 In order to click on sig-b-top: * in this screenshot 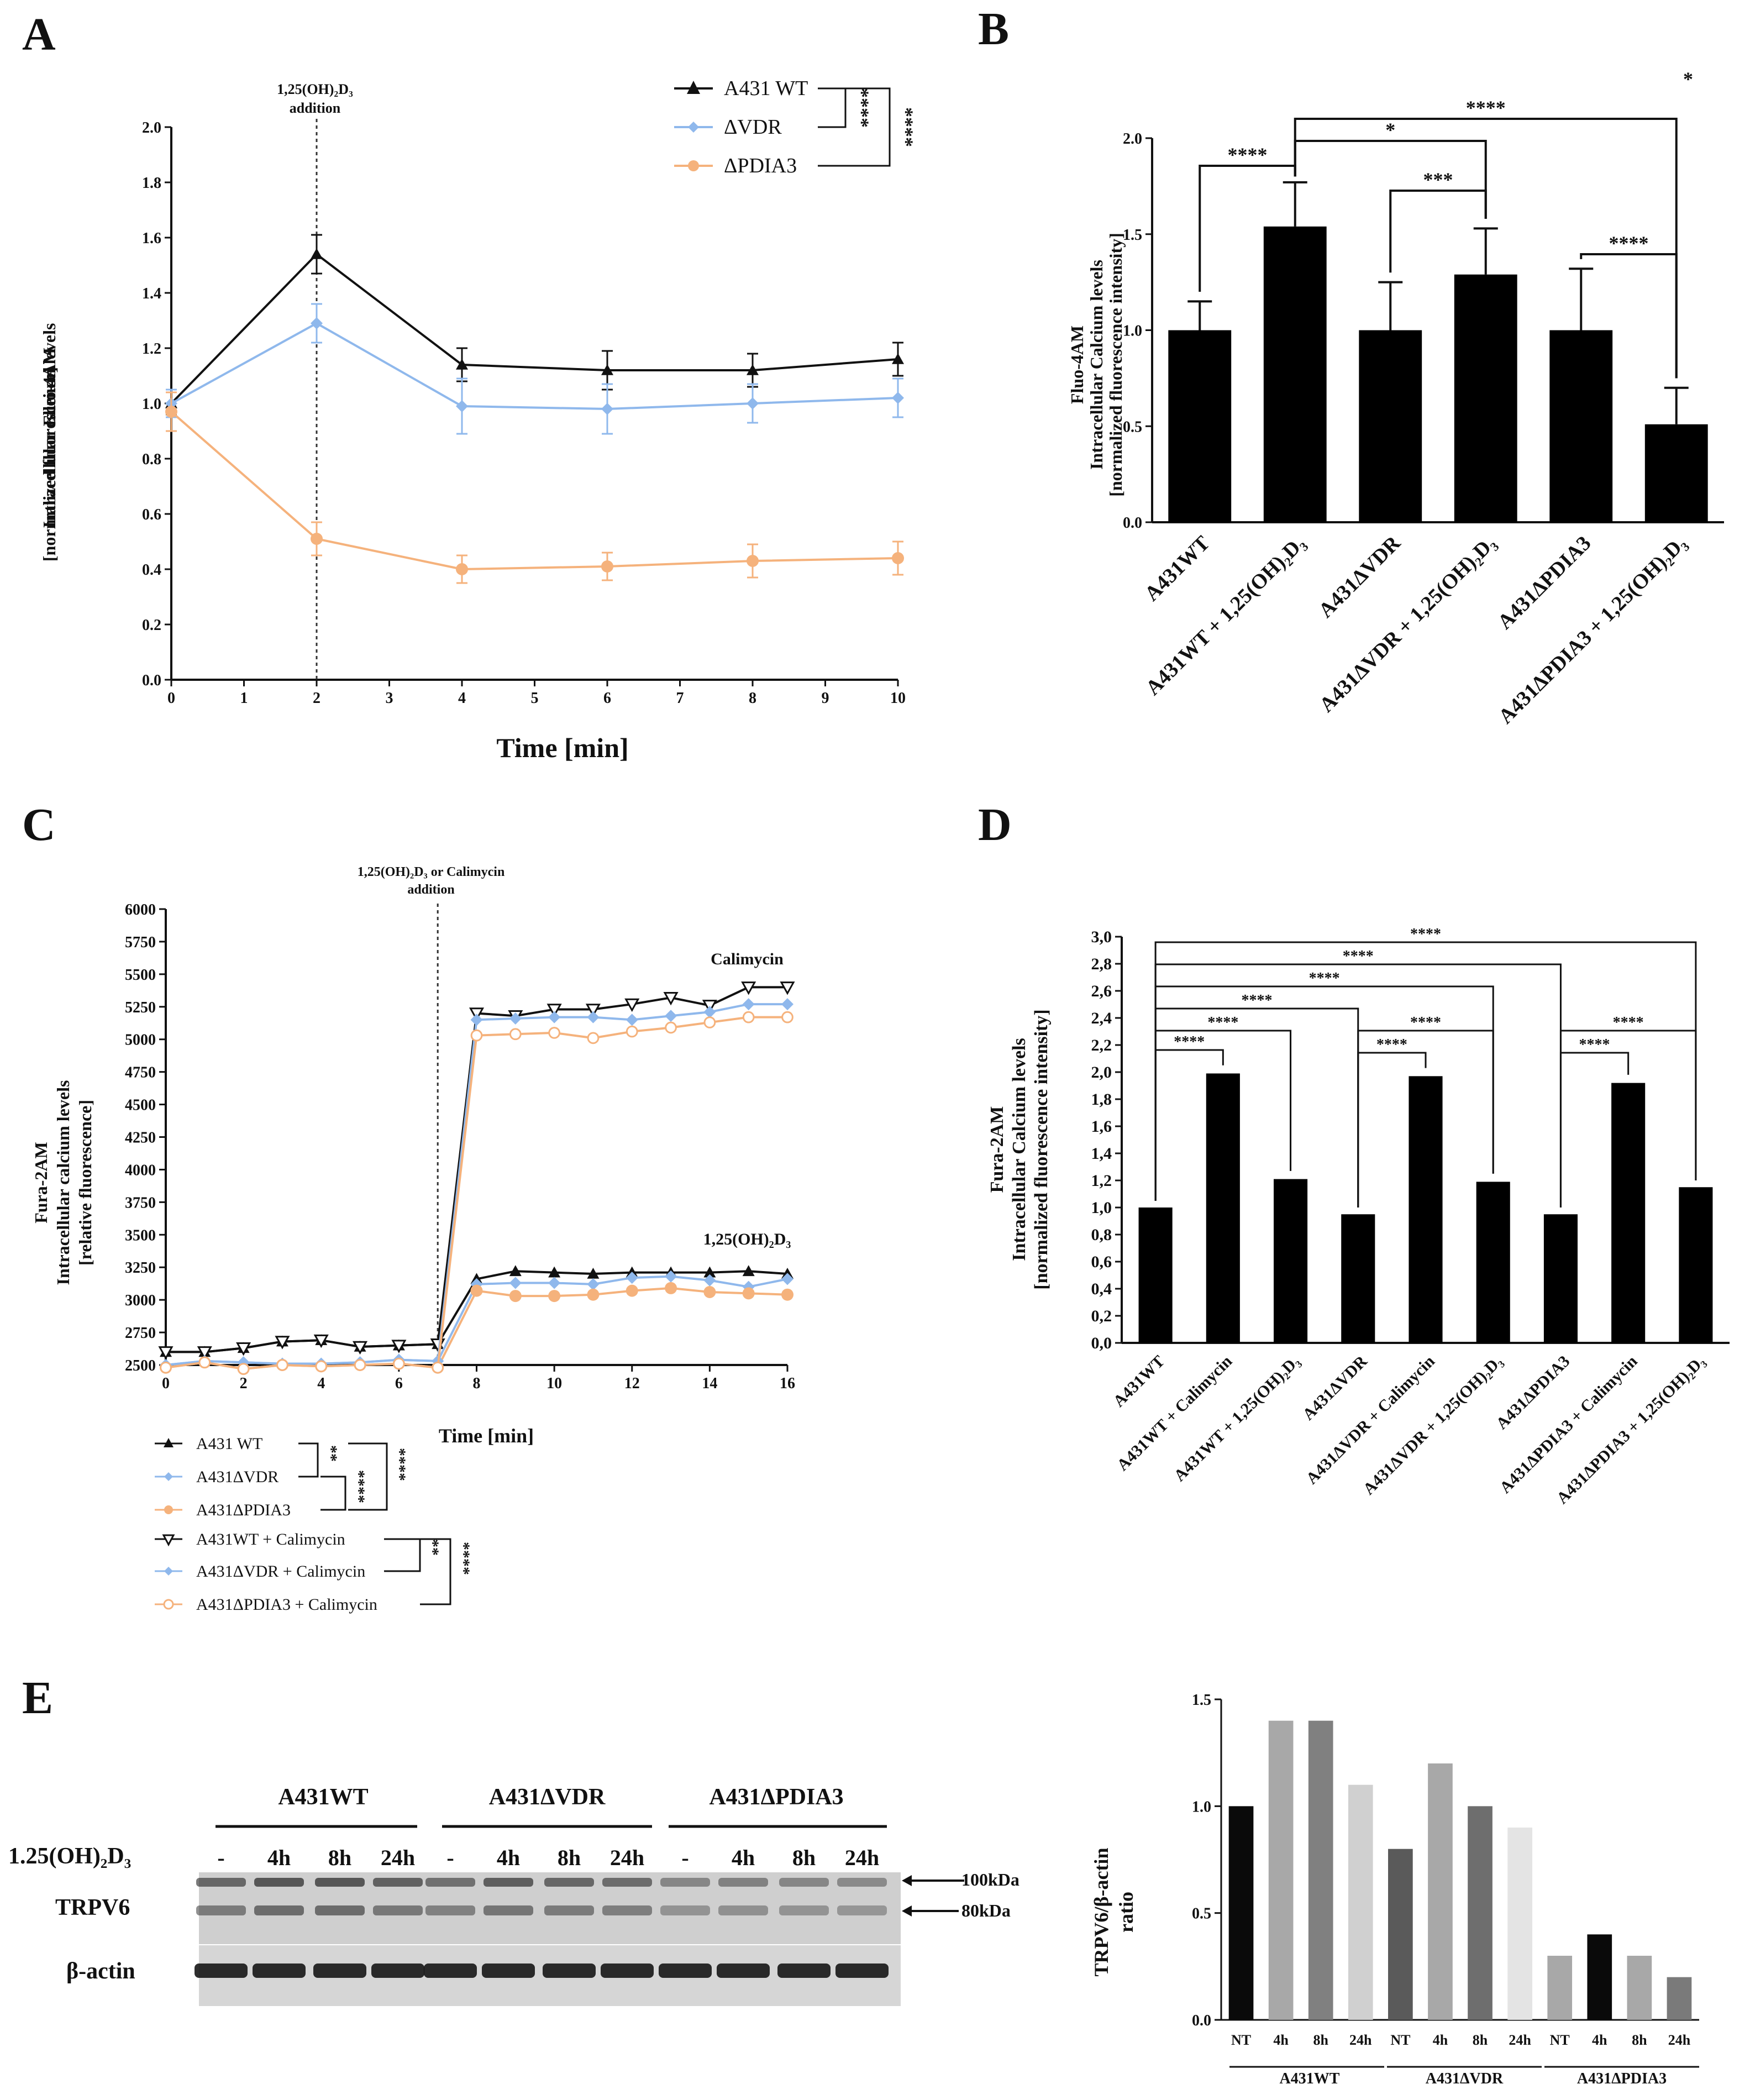, I will do `click(1688, 79)`.